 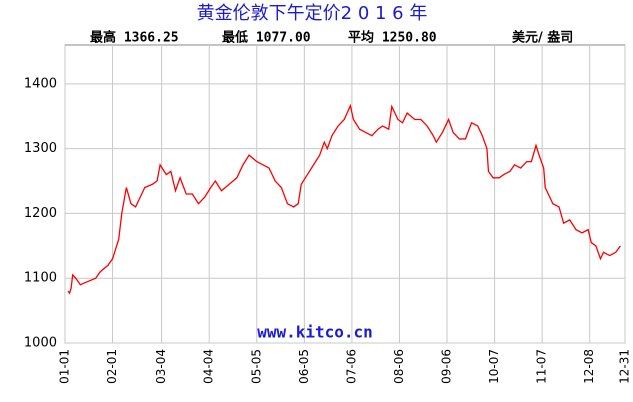 What do you see at coordinates (209, 366) in the screenshot?
I see `x-tick-label: 04-04` at bounding box center [209, 366].